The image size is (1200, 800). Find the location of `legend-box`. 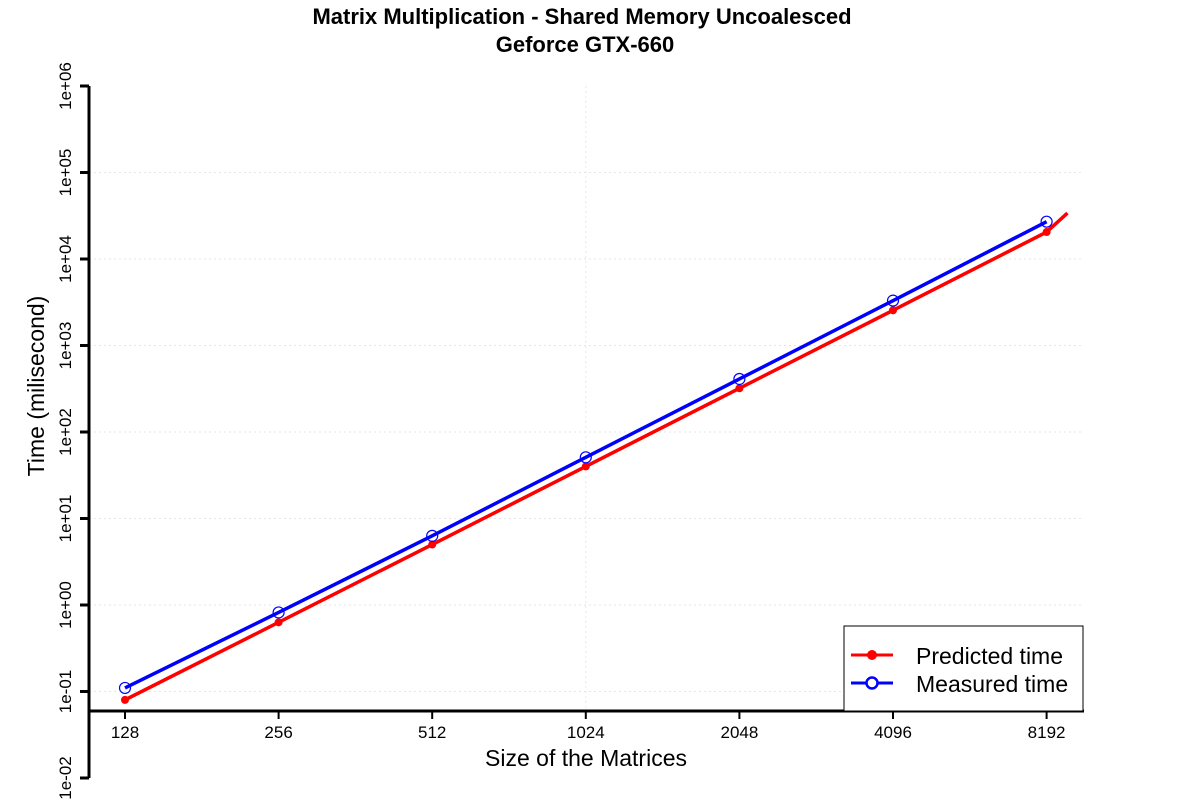

legend-box is located at coordinates (963, 668).